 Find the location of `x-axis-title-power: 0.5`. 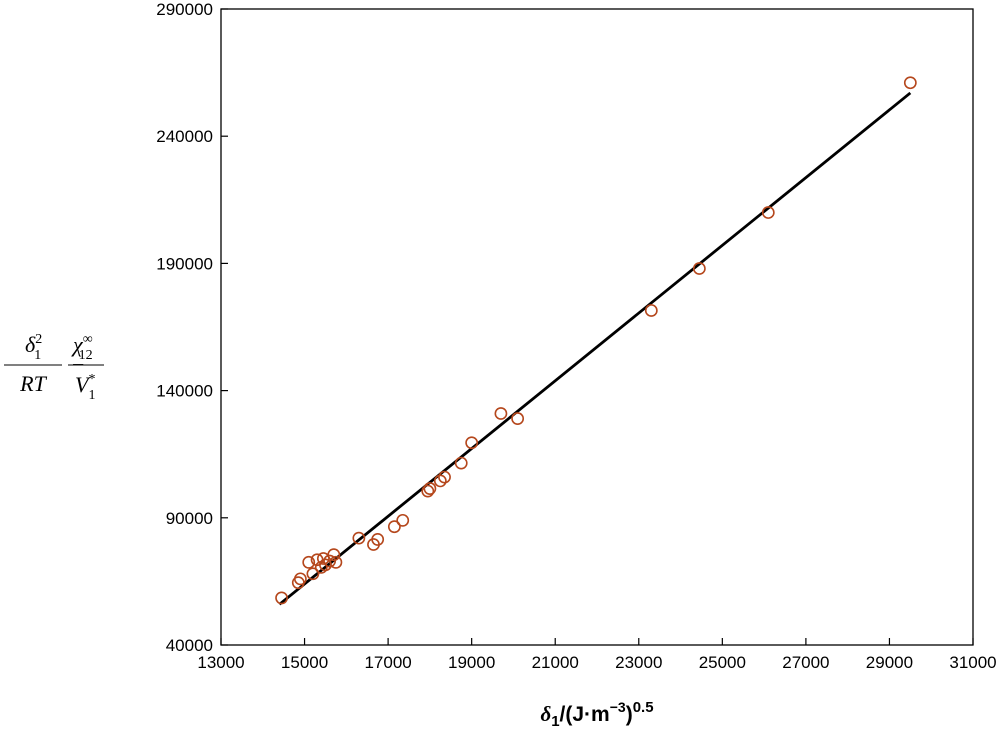

x-axis-title-power: 0.5 is located at coordinates (643, 707).